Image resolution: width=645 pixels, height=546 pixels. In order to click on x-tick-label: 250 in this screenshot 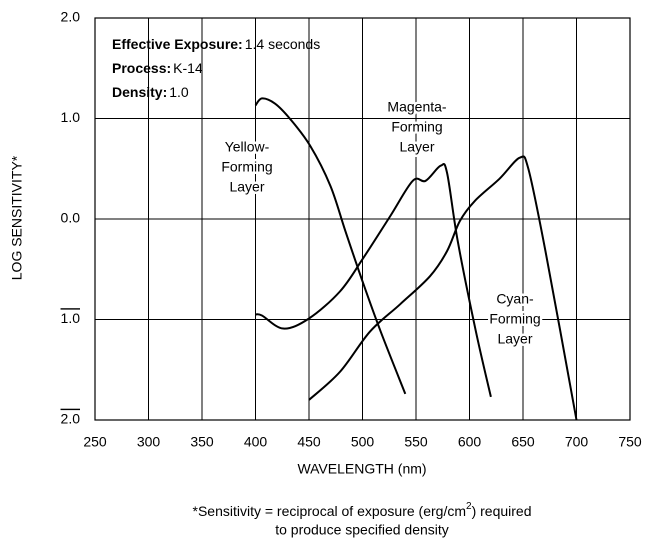, I will do `click(95, 442)`.